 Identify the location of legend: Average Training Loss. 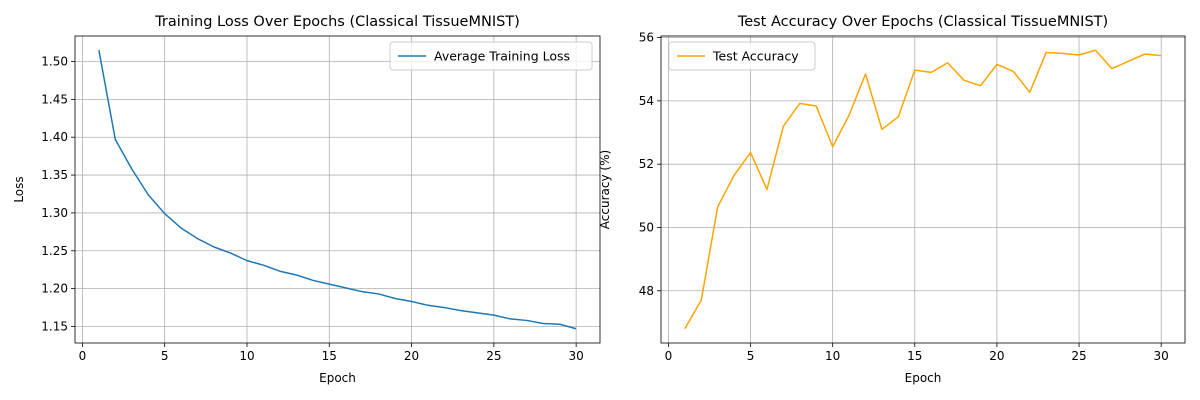
(491, 56).